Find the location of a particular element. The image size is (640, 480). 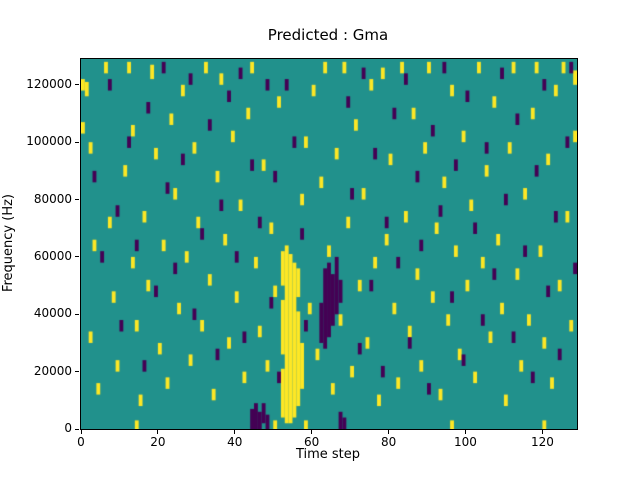

y-tick-label: 40000 is located at coordinates (52, 313).